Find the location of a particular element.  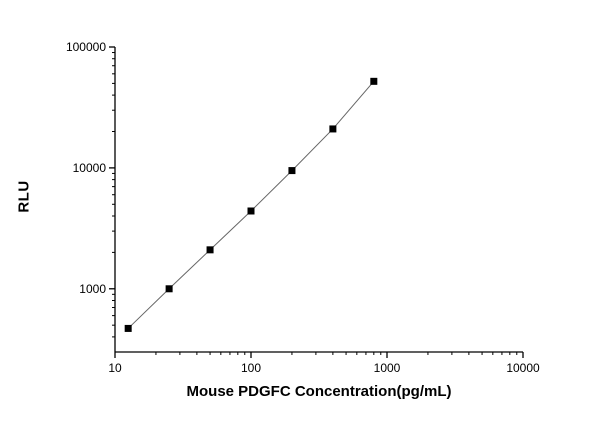

x-tick-label: 10000 is located at coordinates (523, 368).